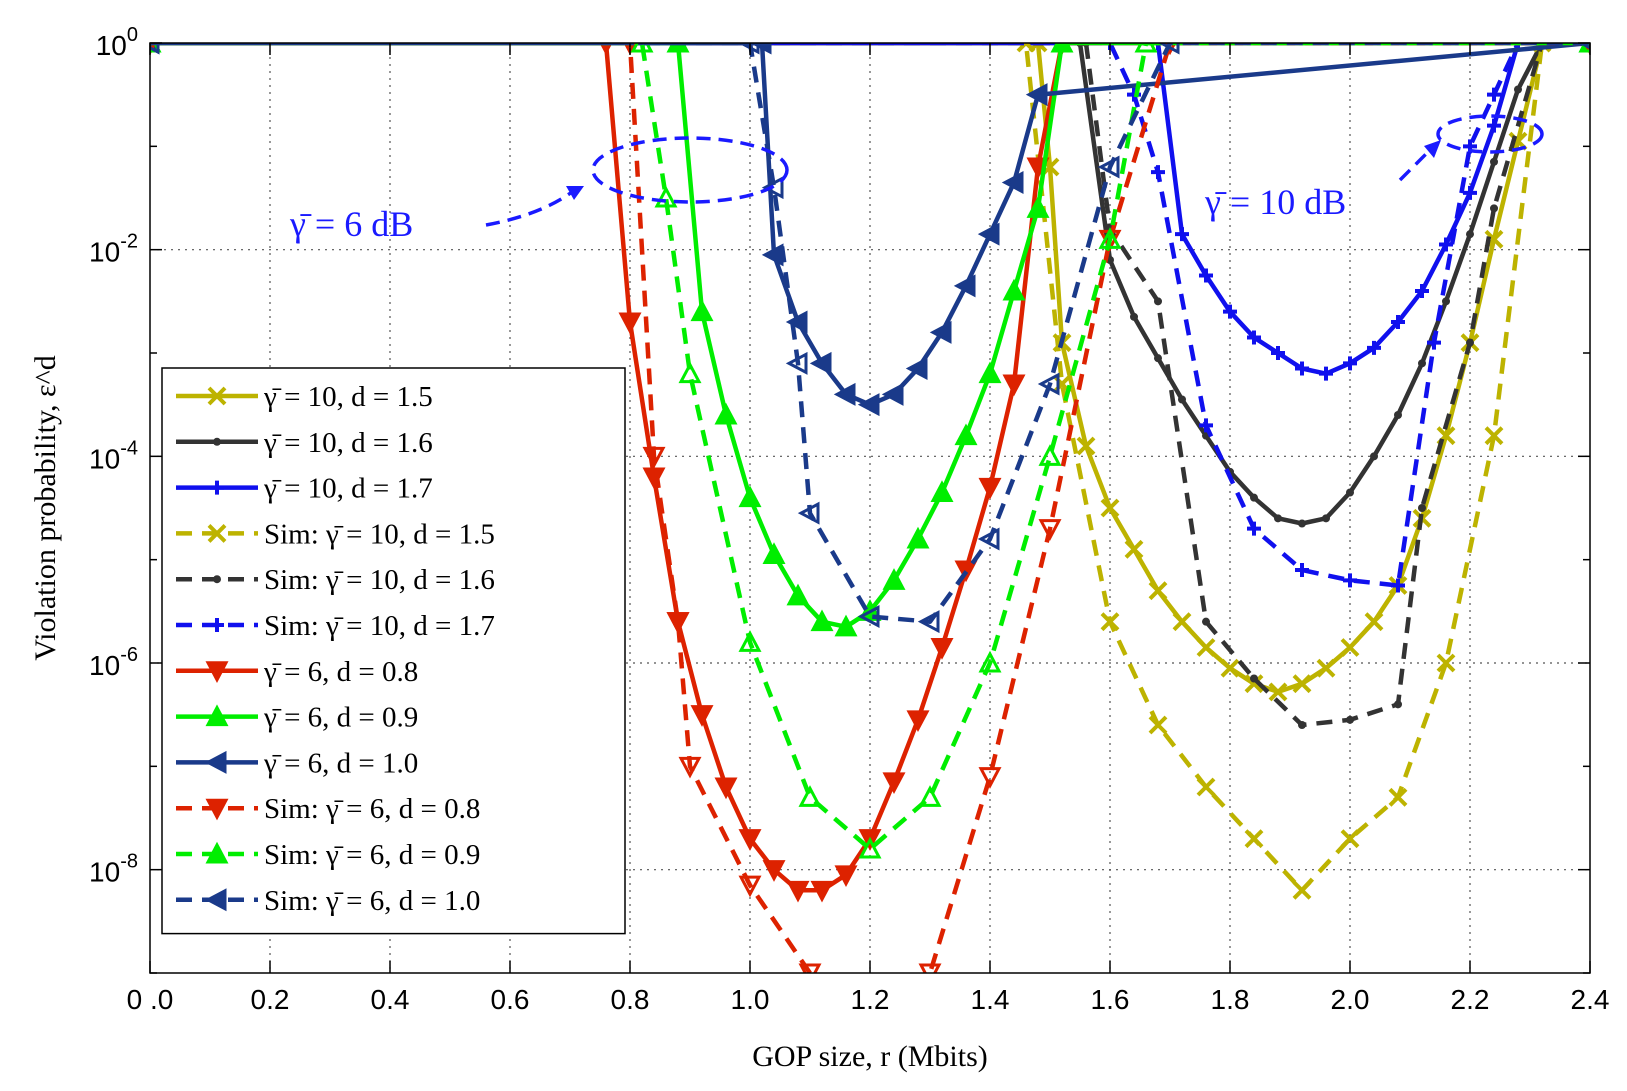 This screenshot has height=1091, width=1627. What do you see at coordinates (113, 869) in the screenshot?
I see `y-tick-label: 10⁻⁸` at bounding box center [113, 869].